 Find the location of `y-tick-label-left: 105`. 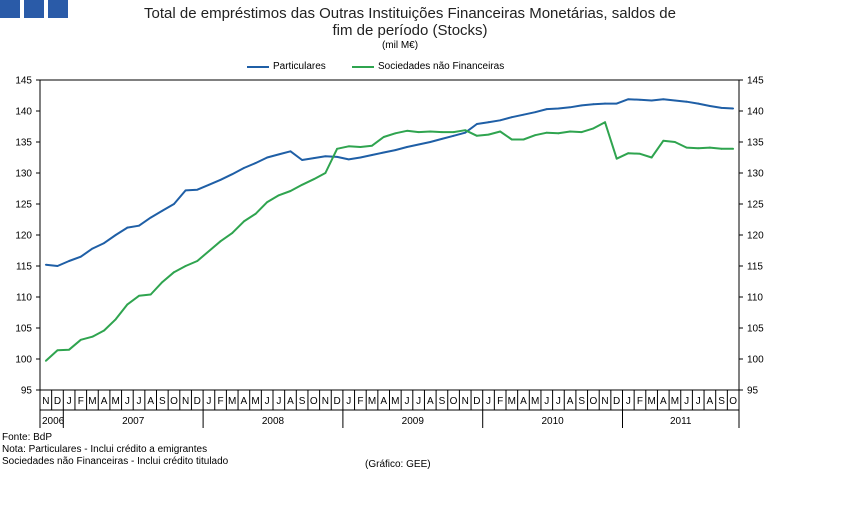

y-tick-label-left: 105 is located at coordinates (23, 329).